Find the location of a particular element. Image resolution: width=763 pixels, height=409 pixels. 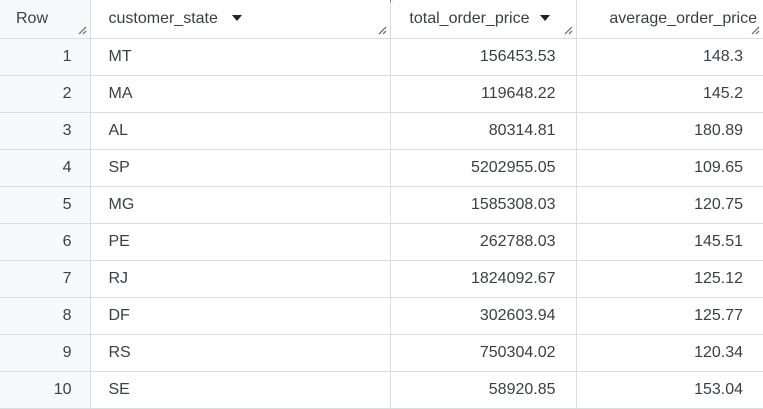

total-order-price-cell: 58920.85 is located at coordinates (483, 390).